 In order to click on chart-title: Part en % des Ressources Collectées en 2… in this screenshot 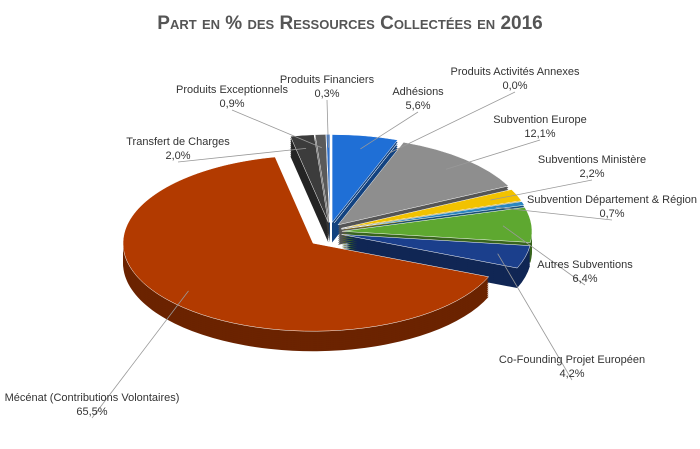, I will do `click(349, 23)`.